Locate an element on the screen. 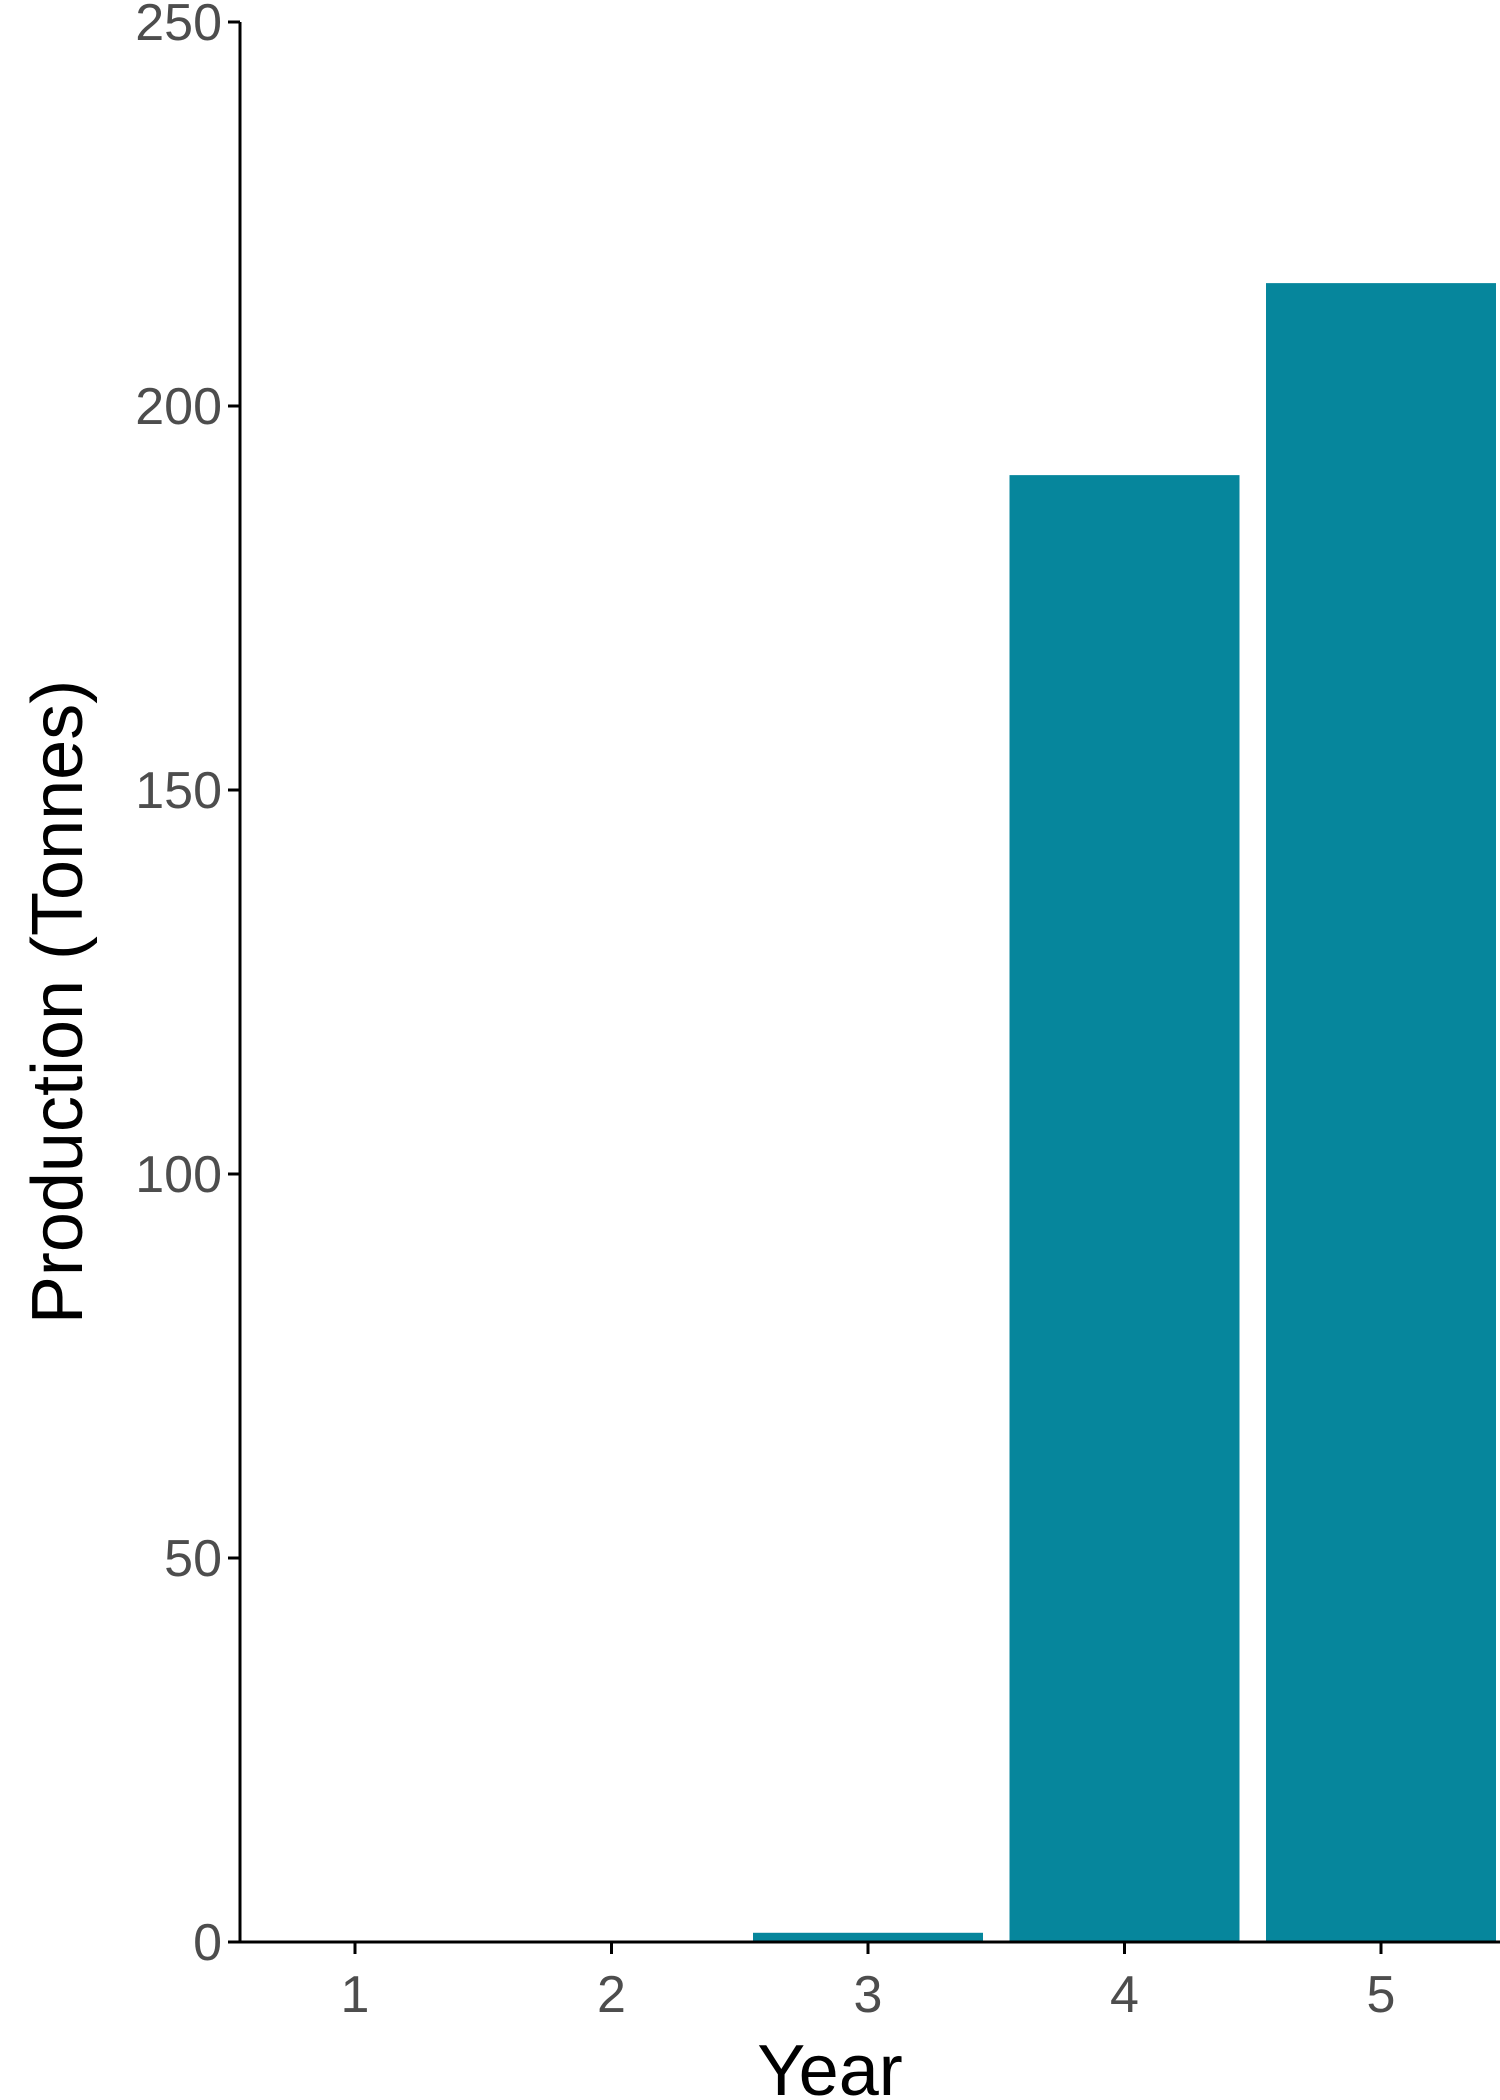 This screenshot has height=2100, width=1500. x-tick-label: 3 is located at coordinates (868, 1995).